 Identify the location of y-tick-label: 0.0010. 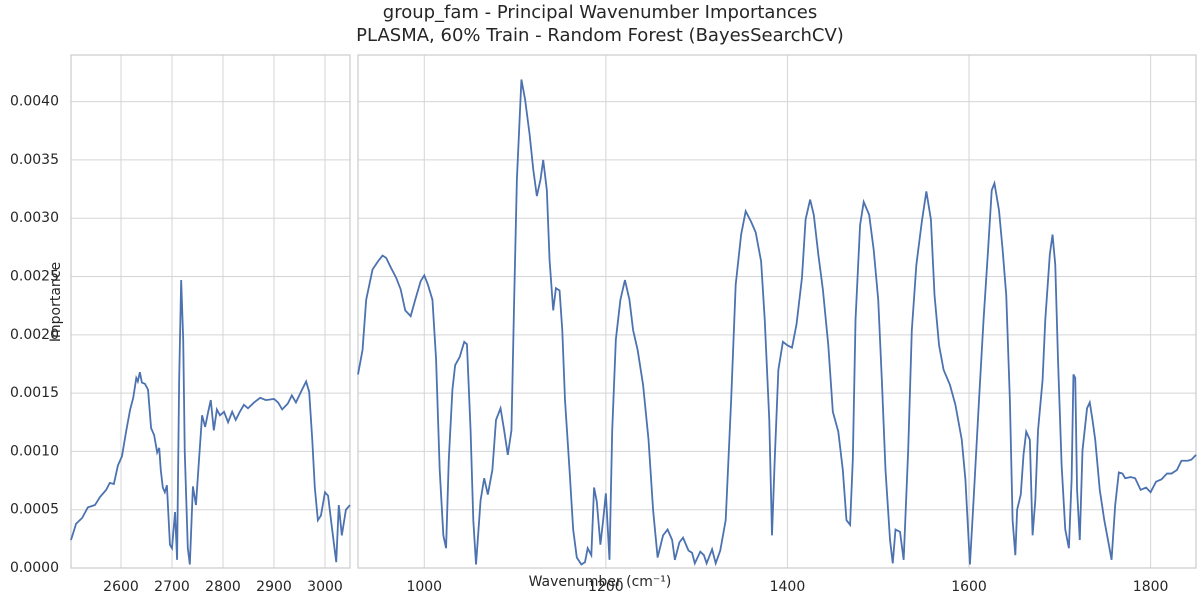
(34, 451).